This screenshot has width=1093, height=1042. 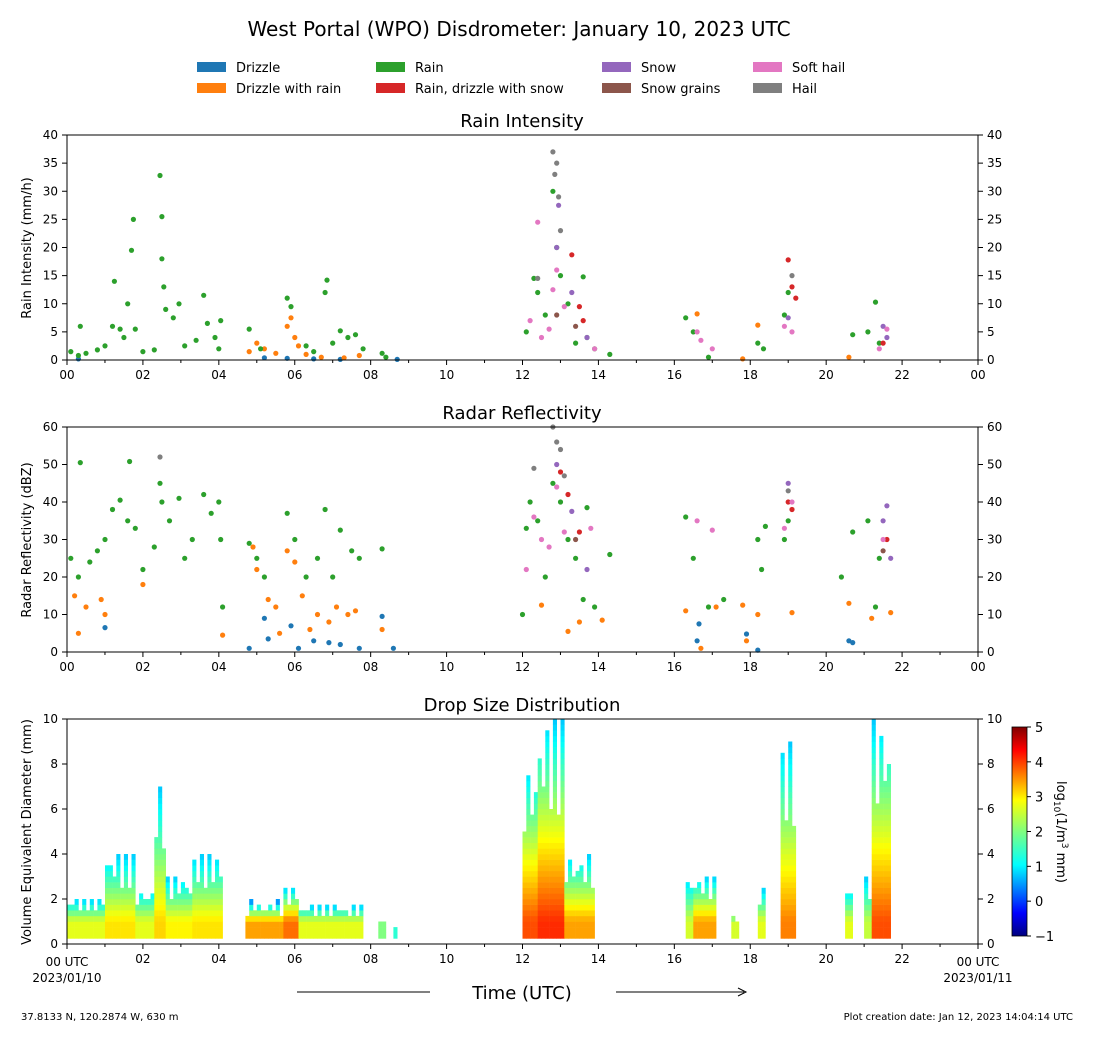 What do you see at coordinates (991, 809) in the screenshot?
I see `y-tick-label: 6` at bounding box center [991, 809].